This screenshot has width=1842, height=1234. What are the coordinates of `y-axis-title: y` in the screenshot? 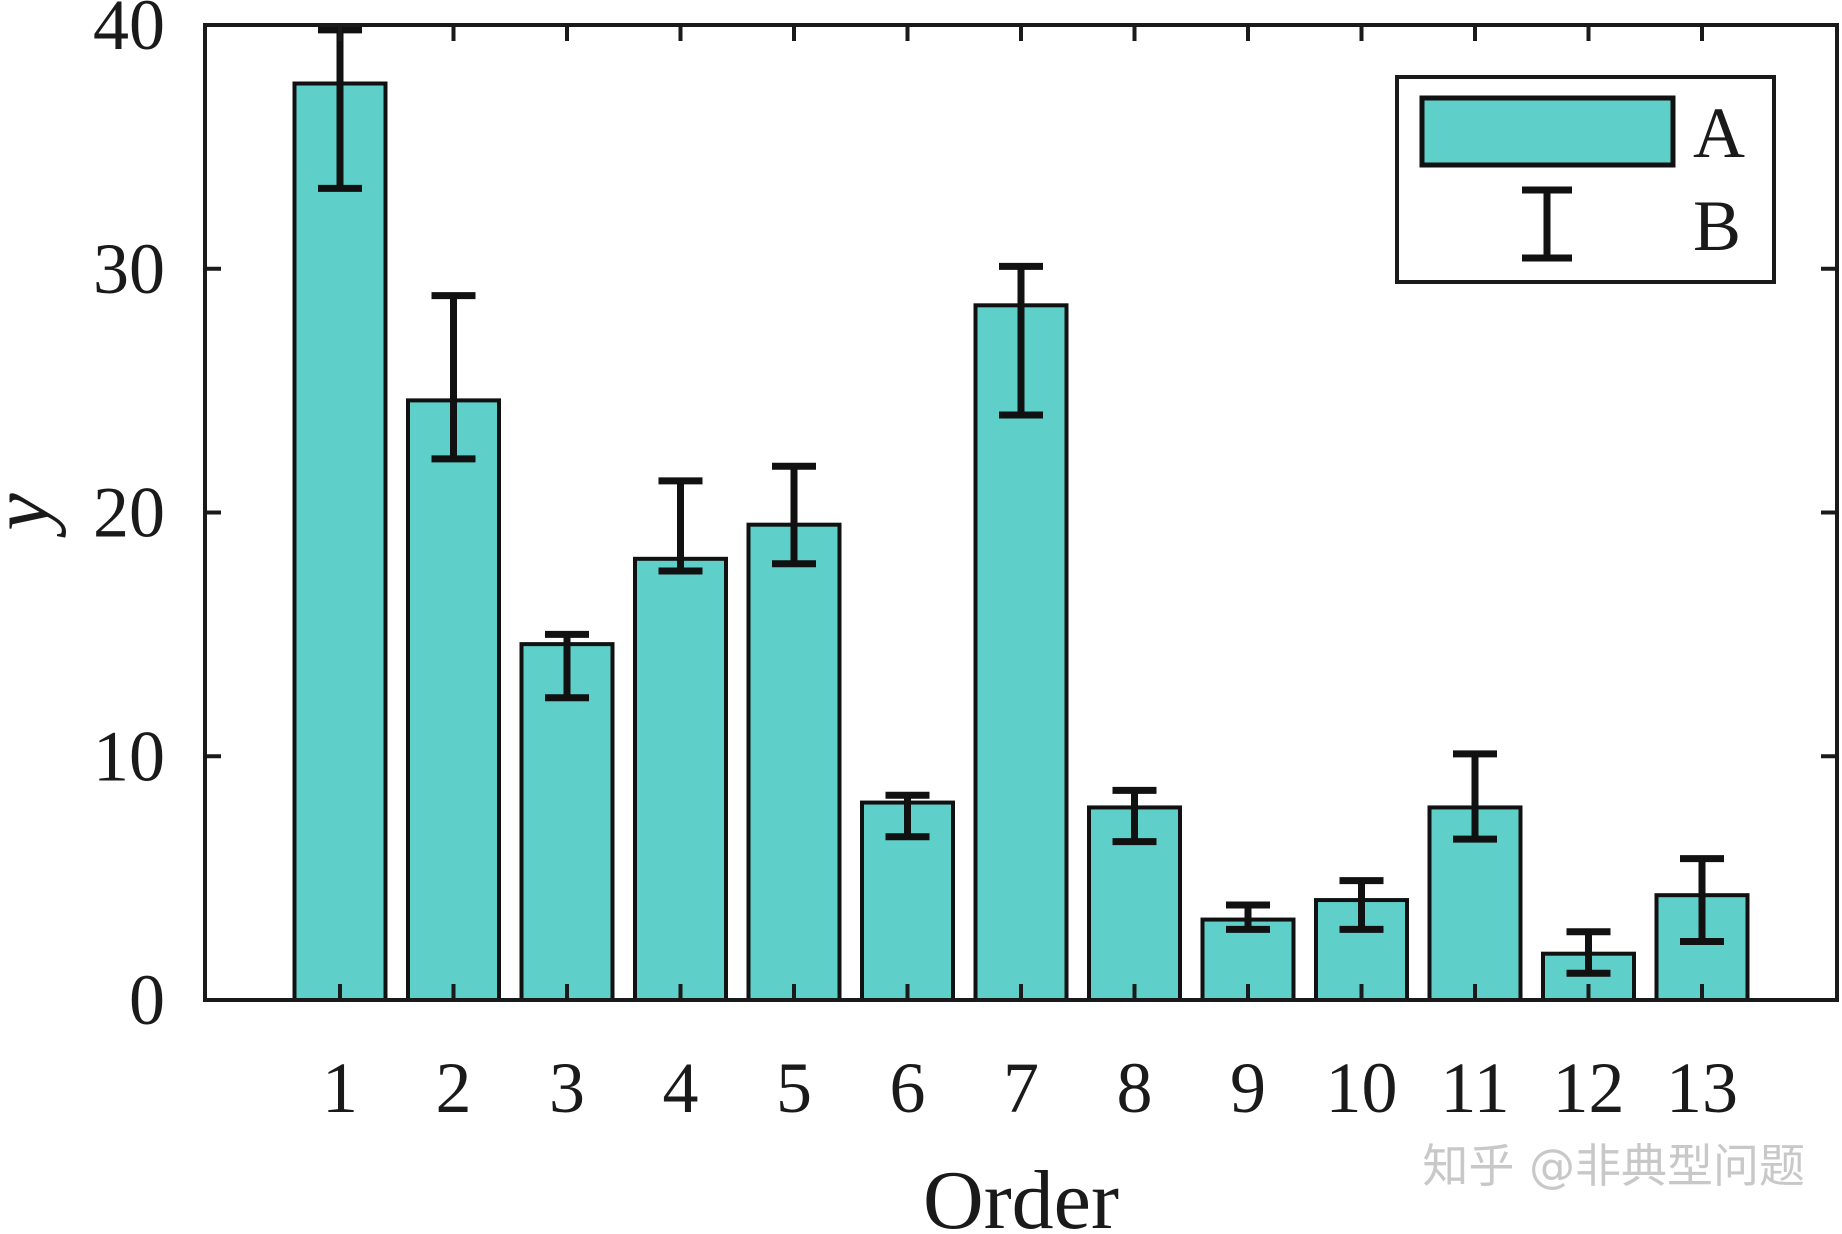 It's located at (33, 516).